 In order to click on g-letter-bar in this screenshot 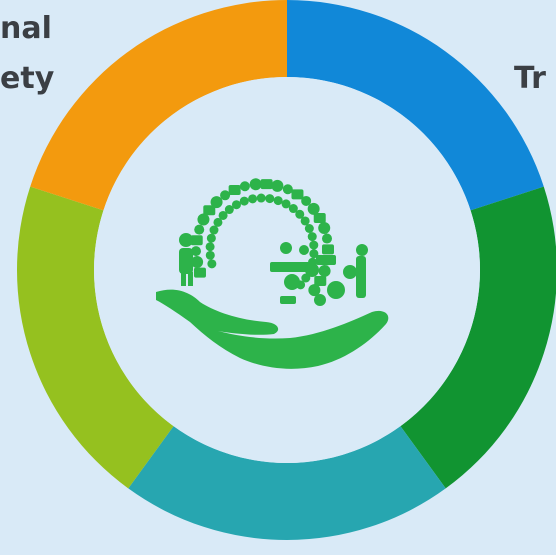, I will do `click(319, 274)`.